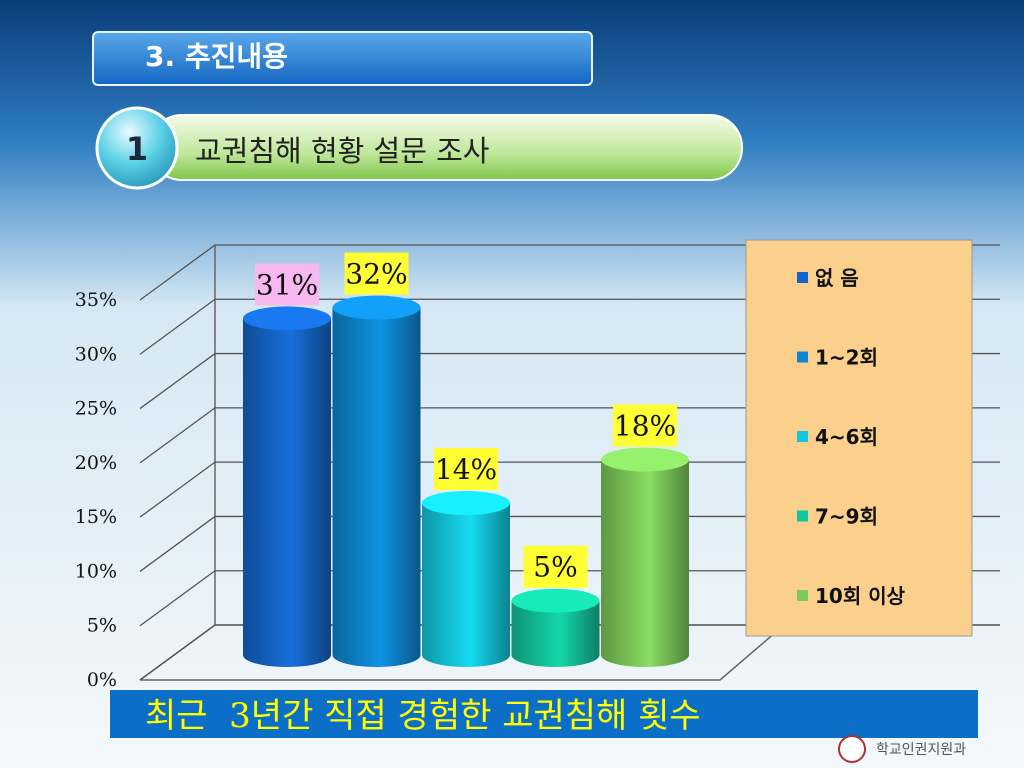 The height and width of the screenshot is (768, 1024). I want to click on y-tick-label: 0%, so click(102, 680).